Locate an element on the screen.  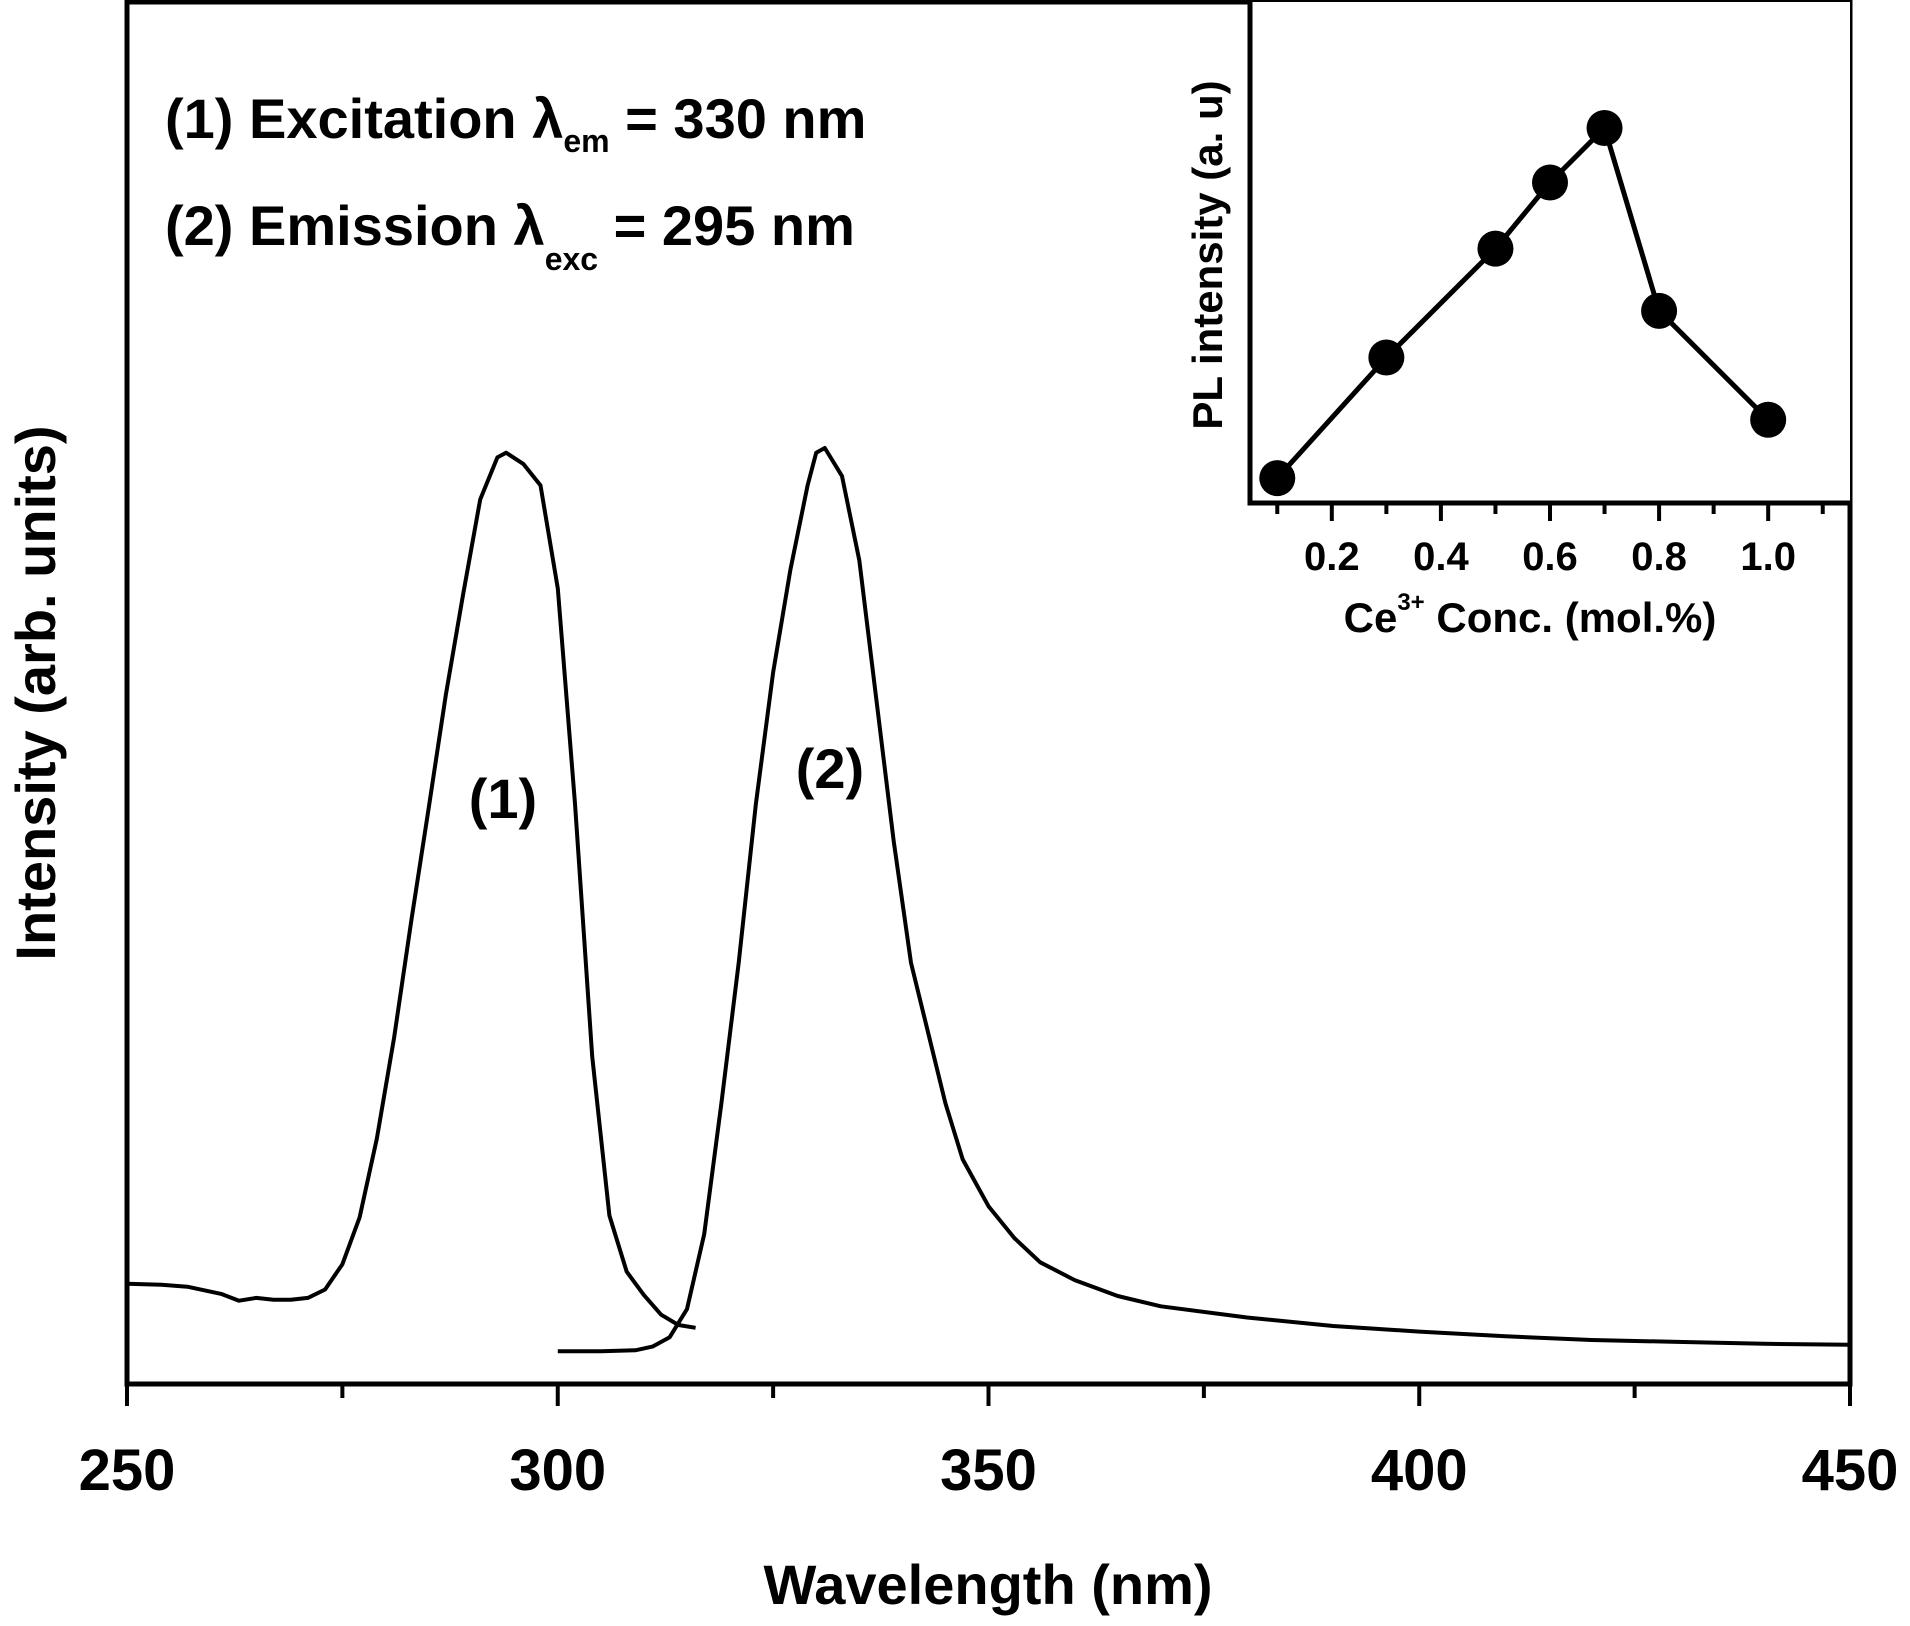
inset-x-tick-labels: 0.2 0.4 0.6 0.8 1.0 is located at coordinates (1550, 557).